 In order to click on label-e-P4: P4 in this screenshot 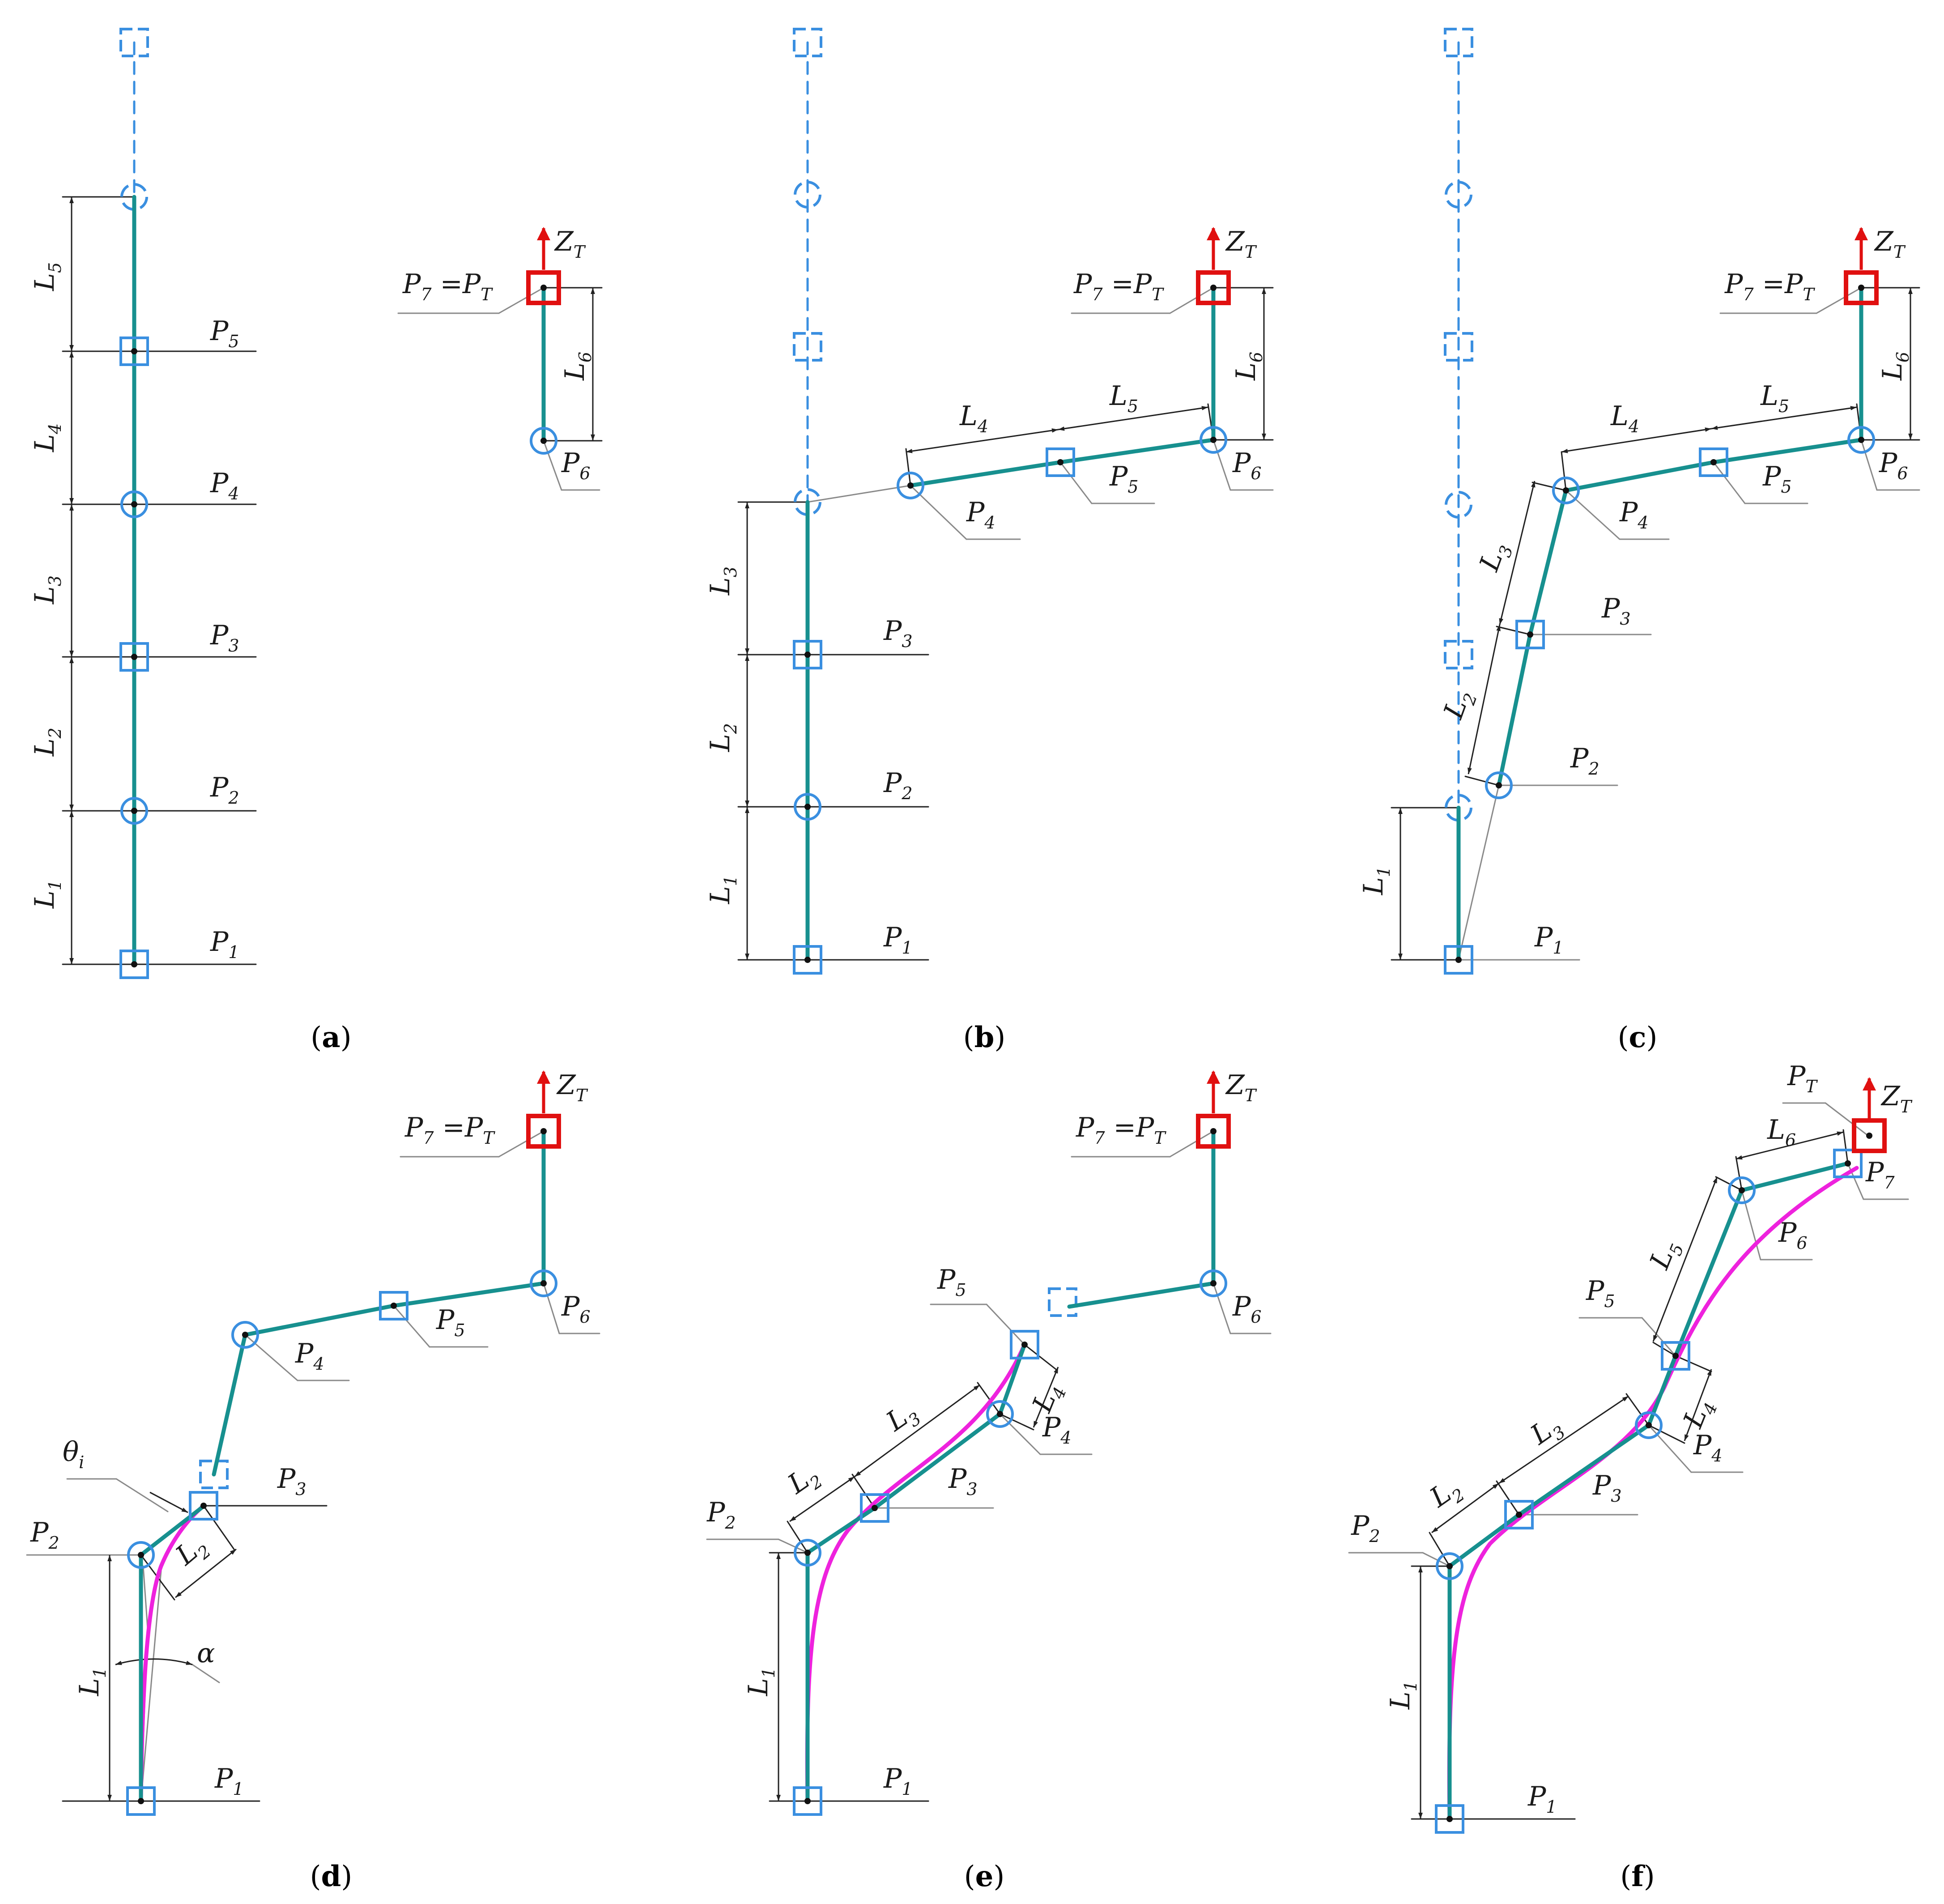, I will do `click(1057, 1430)`.